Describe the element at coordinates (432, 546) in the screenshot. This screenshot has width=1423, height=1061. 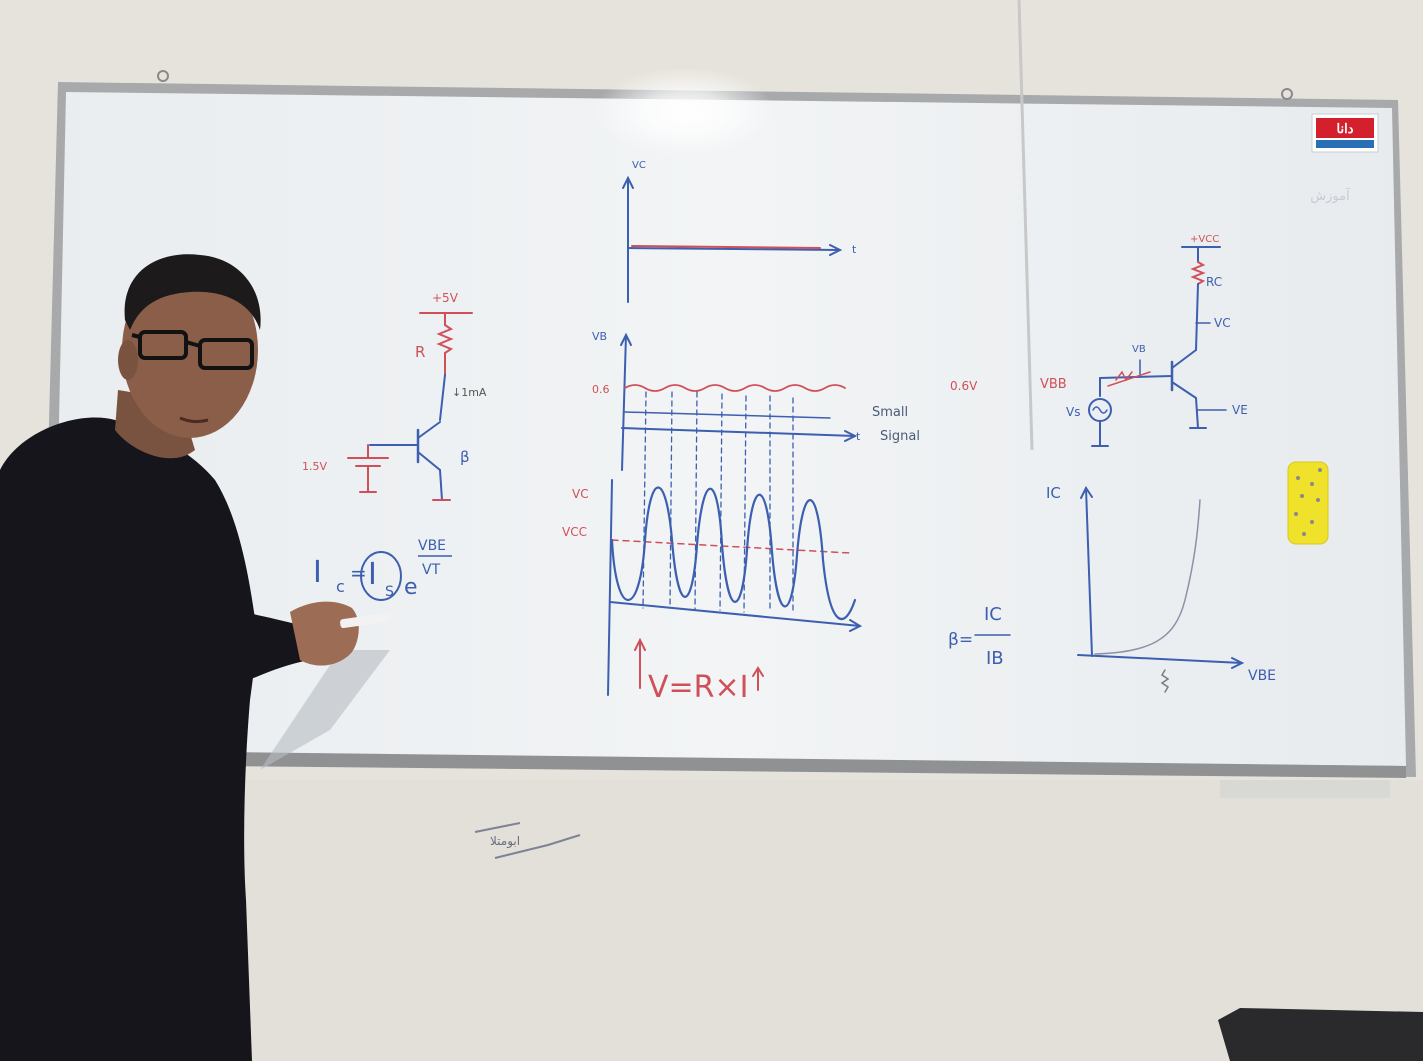
I see `eq-exp-numerator: VBE` at that location.